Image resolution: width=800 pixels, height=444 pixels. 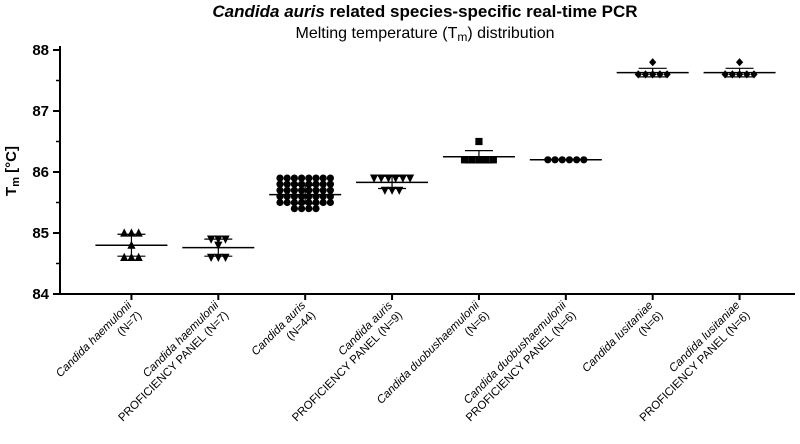 I want to click on chart-title-rest: related species-specific real-time PCR, so click(x=481, y=11).